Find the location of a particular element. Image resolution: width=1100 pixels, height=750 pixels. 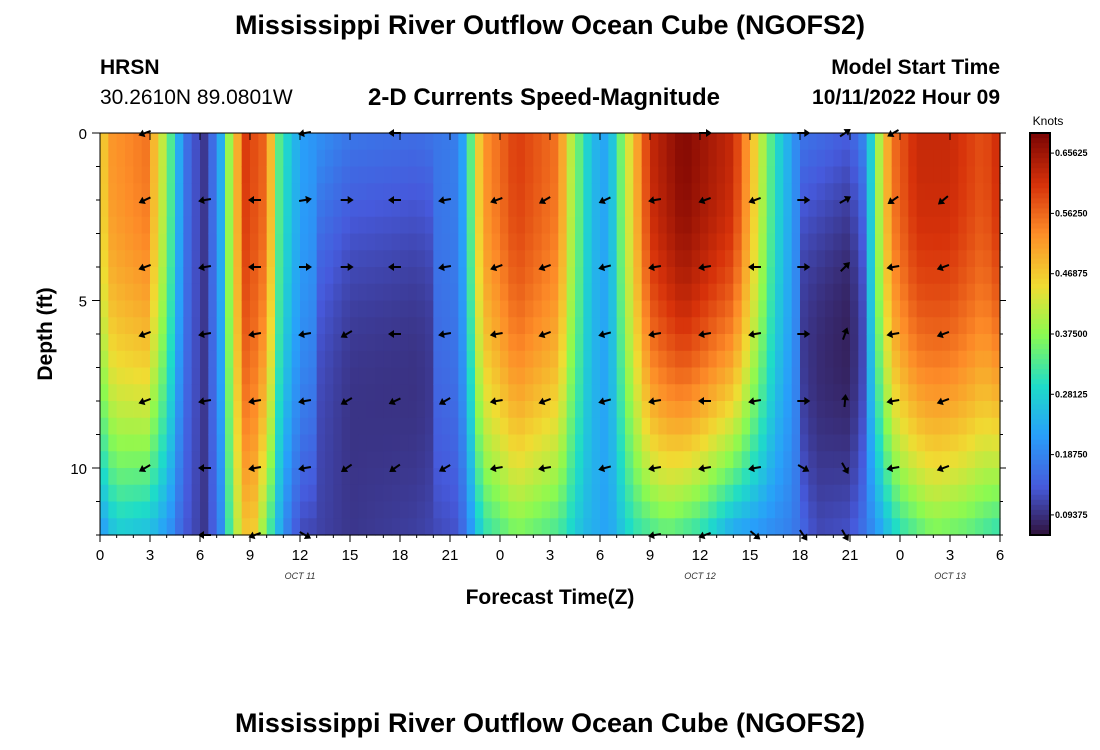

model-start-label: Model Start Time is located at coordinates (915, 67).